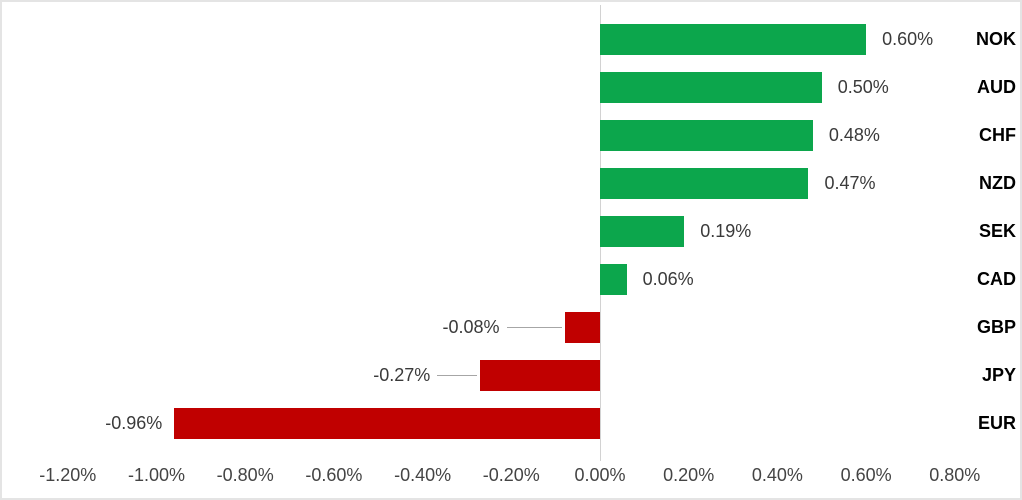  I want to click on value-label-jpy: -0.27%, so click(402, 375).